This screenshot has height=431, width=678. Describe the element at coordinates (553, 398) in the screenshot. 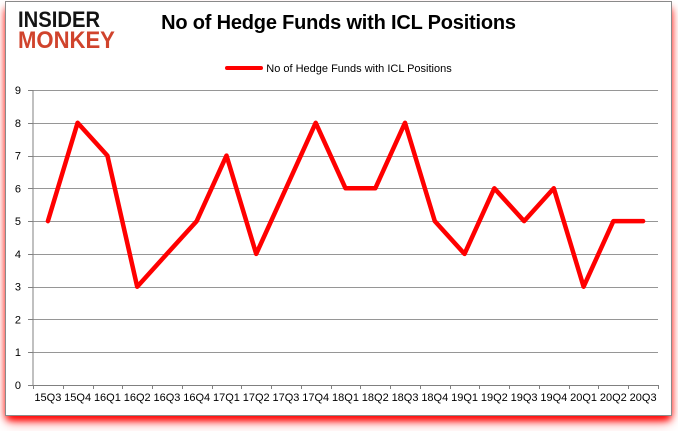

I see `x-tick-label: 19Q4` at that location.